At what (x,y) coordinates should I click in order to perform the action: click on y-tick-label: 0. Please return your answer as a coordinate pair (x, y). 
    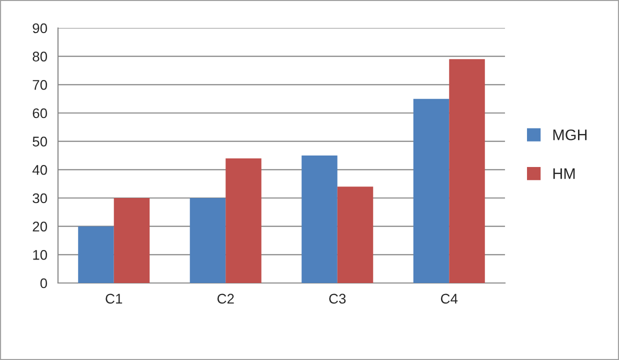
    Looking at the image, I should click on (44, 283).